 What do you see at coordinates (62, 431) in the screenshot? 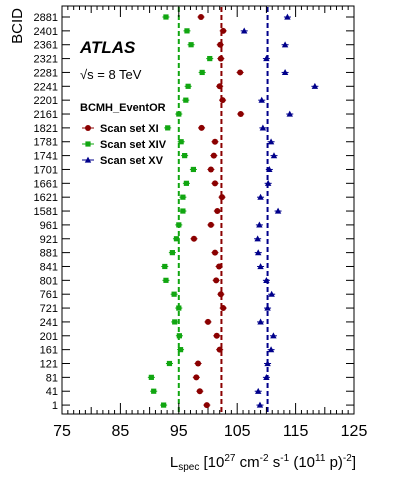
I see `x-tick-label: 75` at bounding box center [62, 431].